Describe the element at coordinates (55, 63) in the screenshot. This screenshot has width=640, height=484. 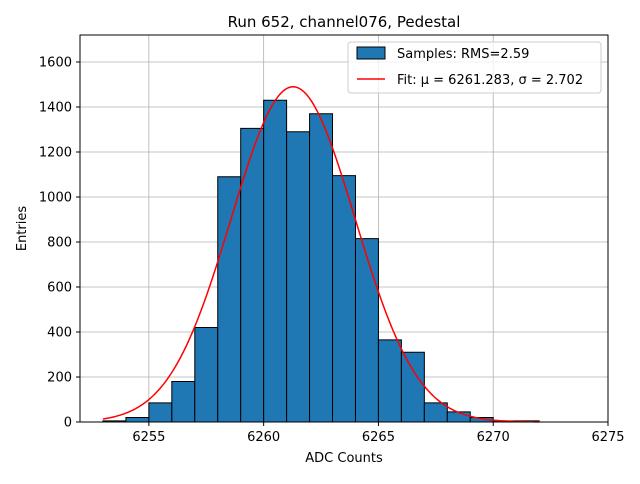
I see `y-tick-label: 1600` at that location.